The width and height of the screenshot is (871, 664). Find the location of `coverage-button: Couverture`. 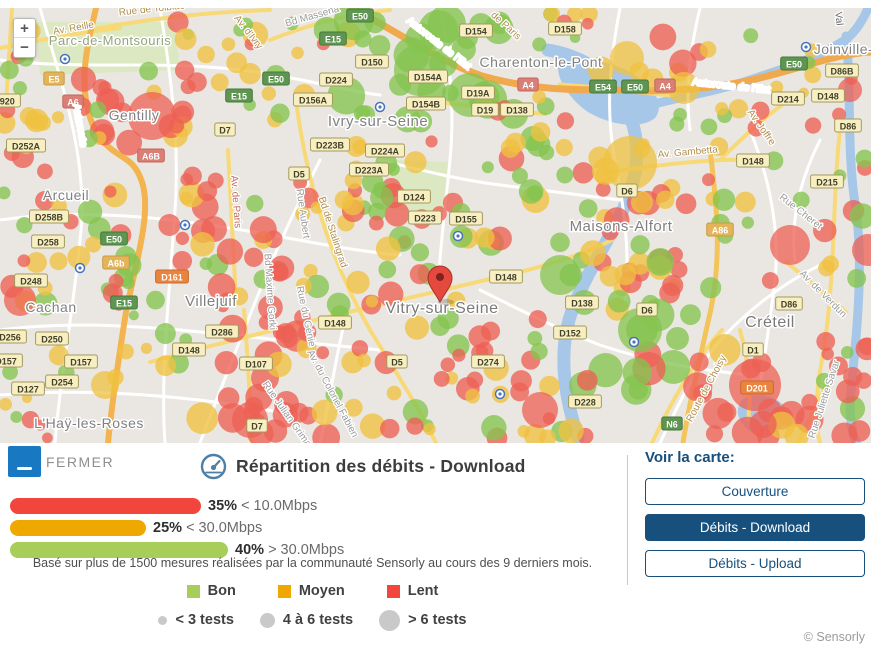

coverage-button: Couverture is located at coordinates (755, 491).